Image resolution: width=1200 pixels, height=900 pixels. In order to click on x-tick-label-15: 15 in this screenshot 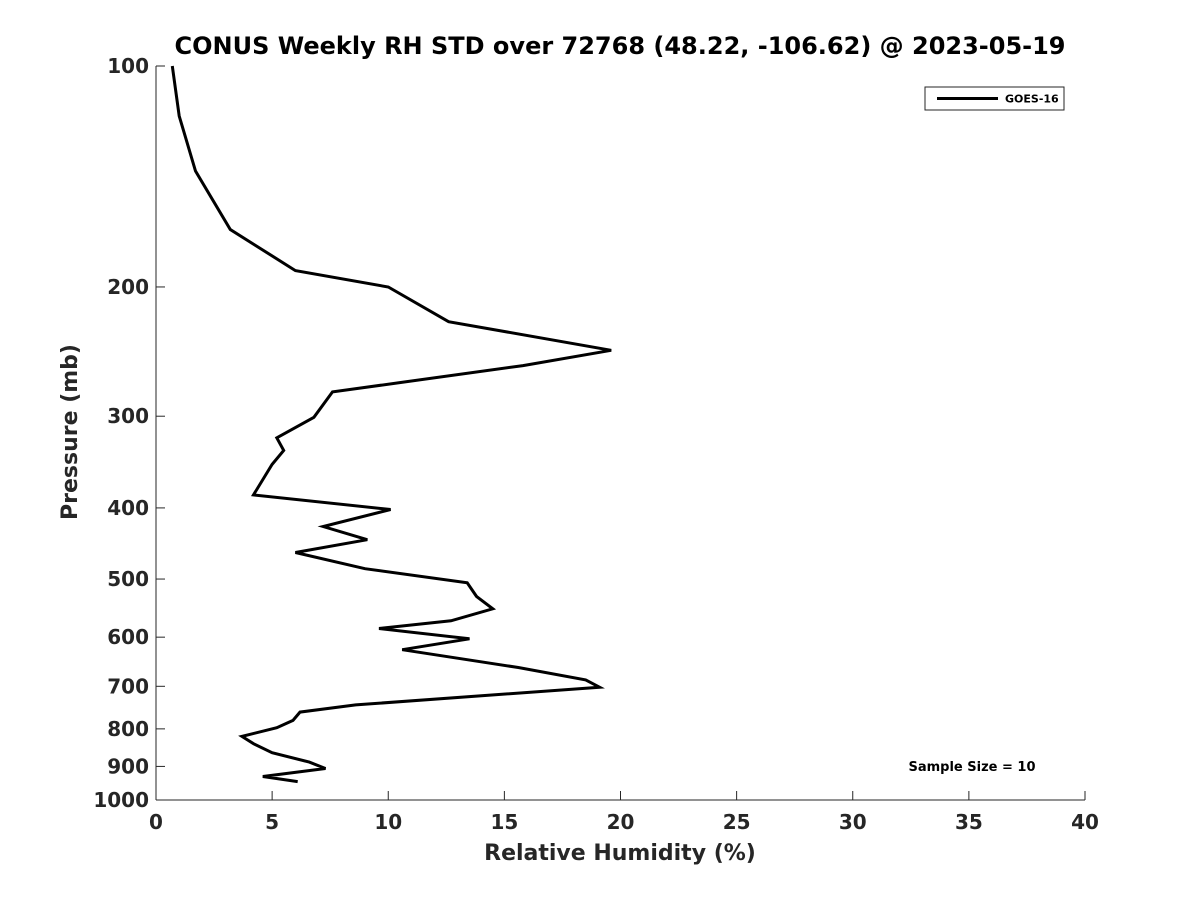, I will do `click(504, 822)`.